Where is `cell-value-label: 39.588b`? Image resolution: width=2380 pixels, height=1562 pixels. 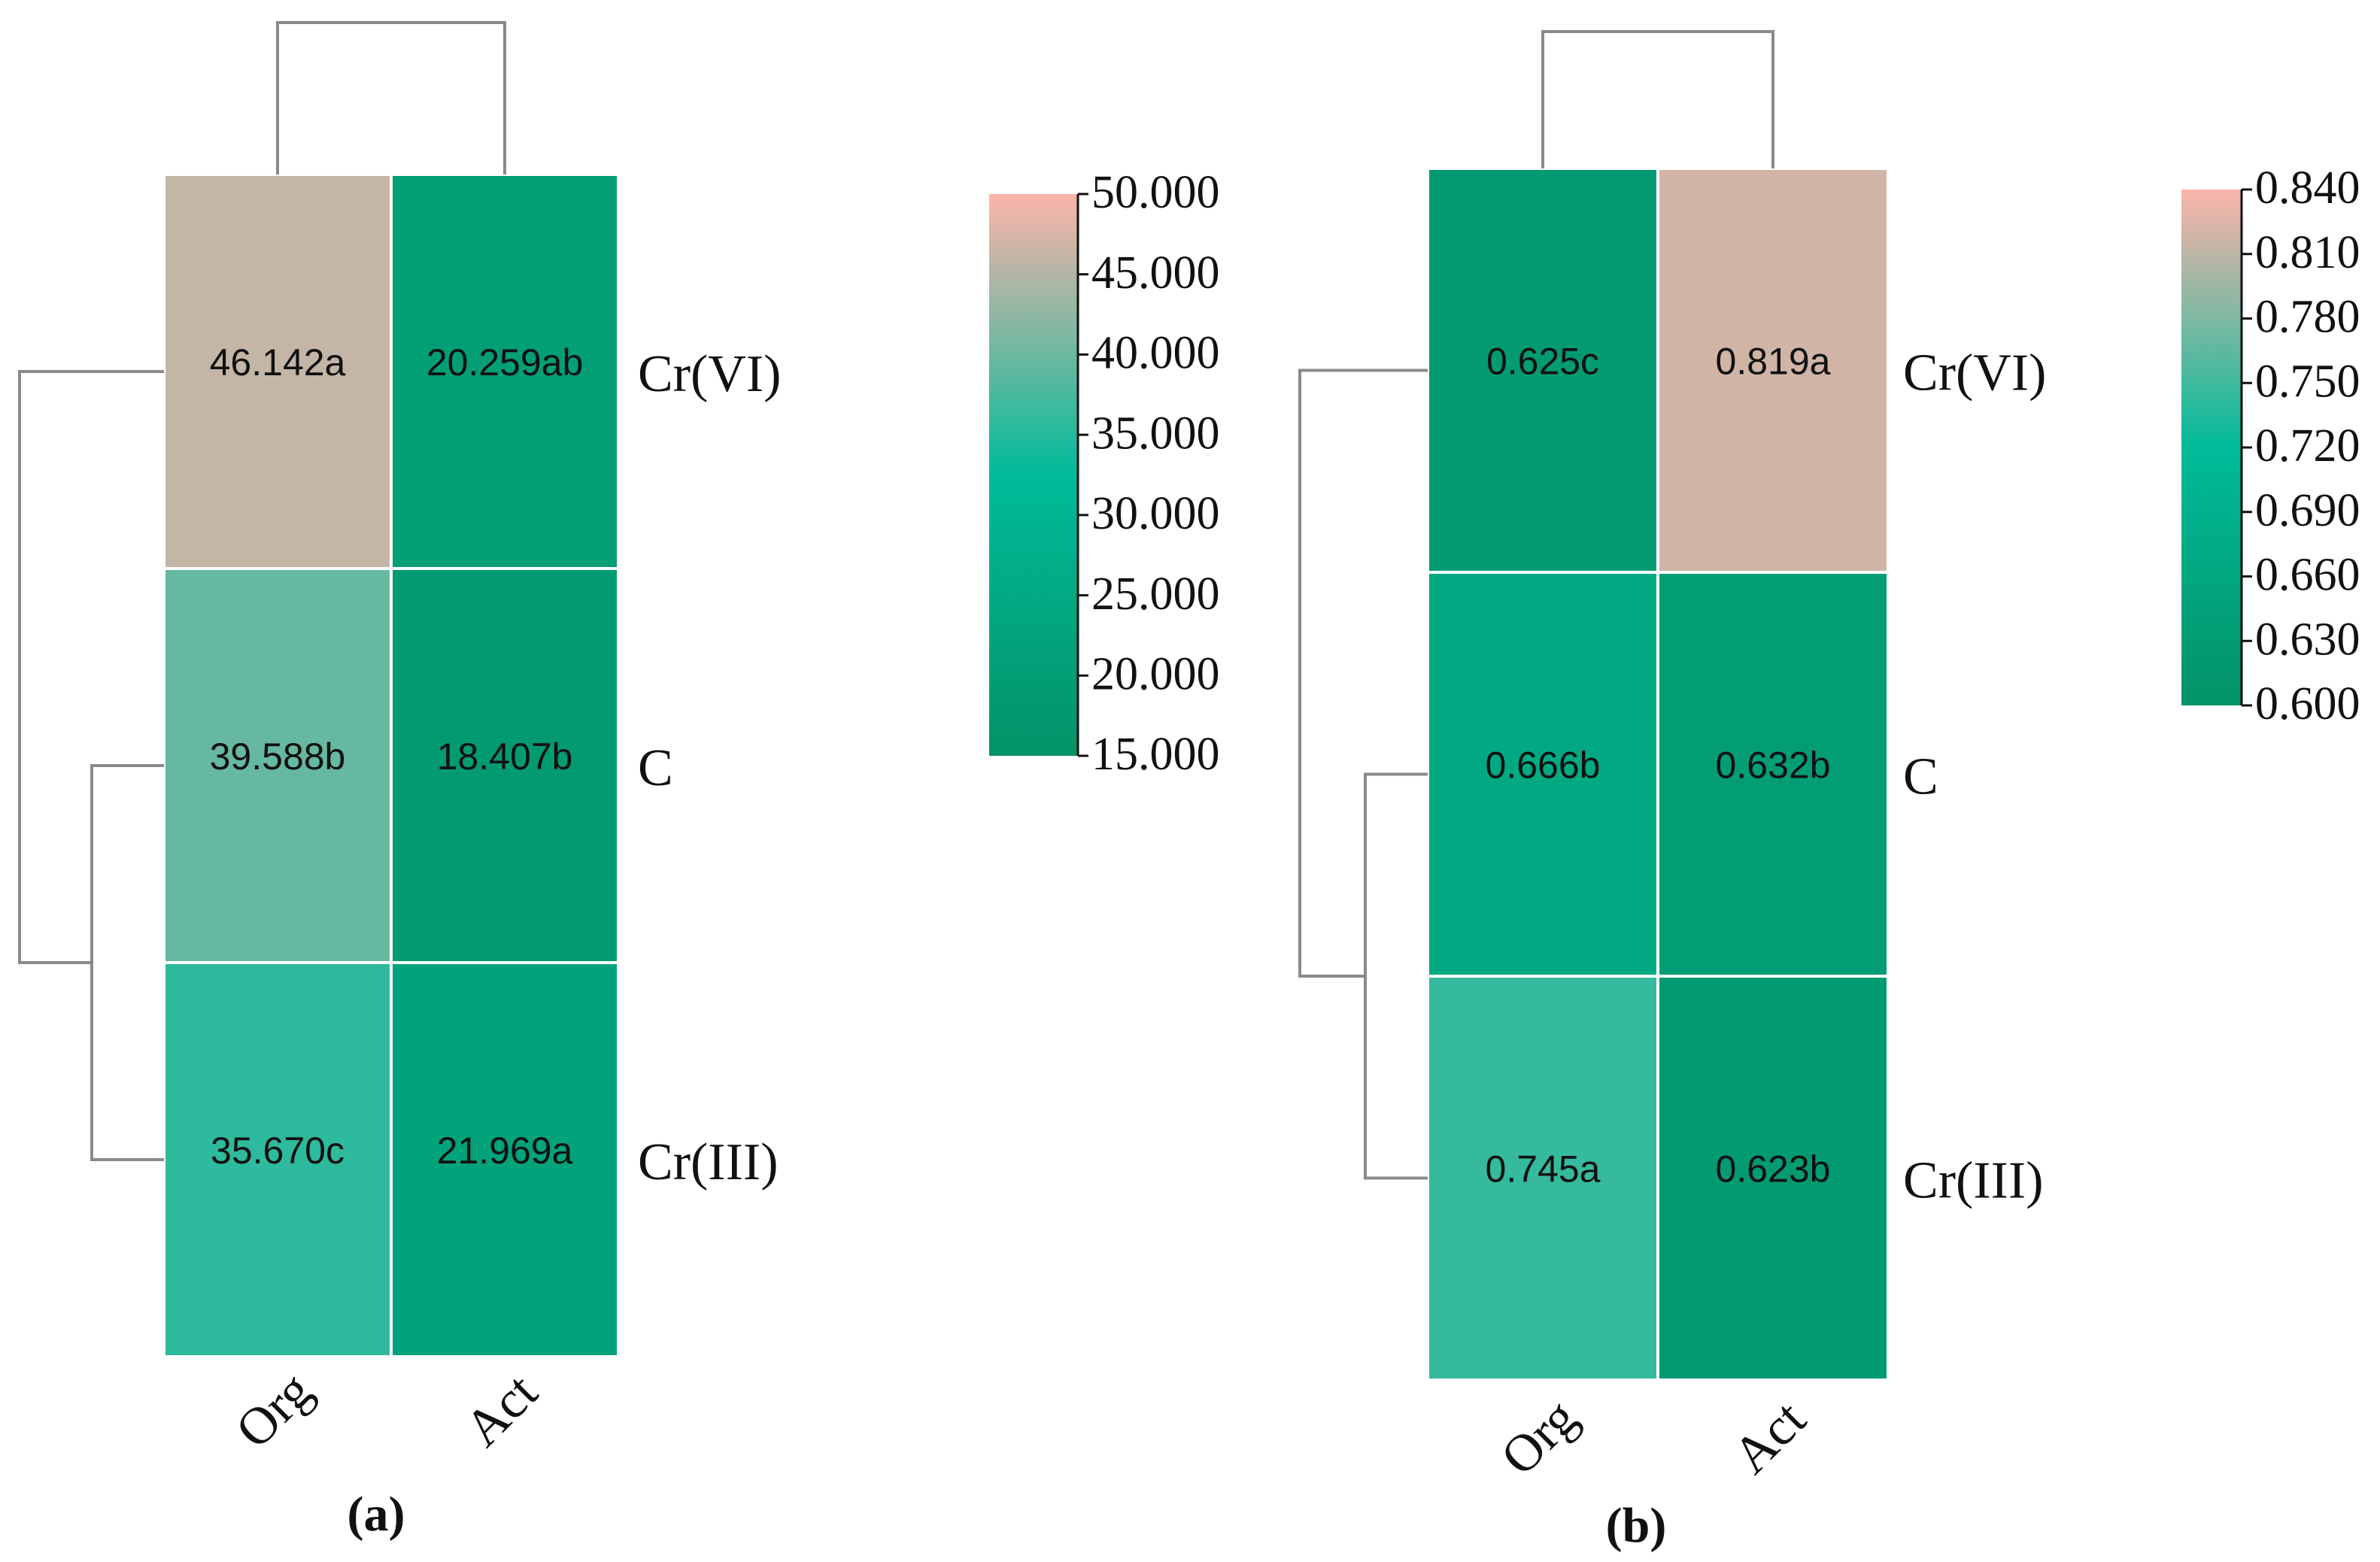
cell-value-label: 39.588b is located at coordinates (278, 757).